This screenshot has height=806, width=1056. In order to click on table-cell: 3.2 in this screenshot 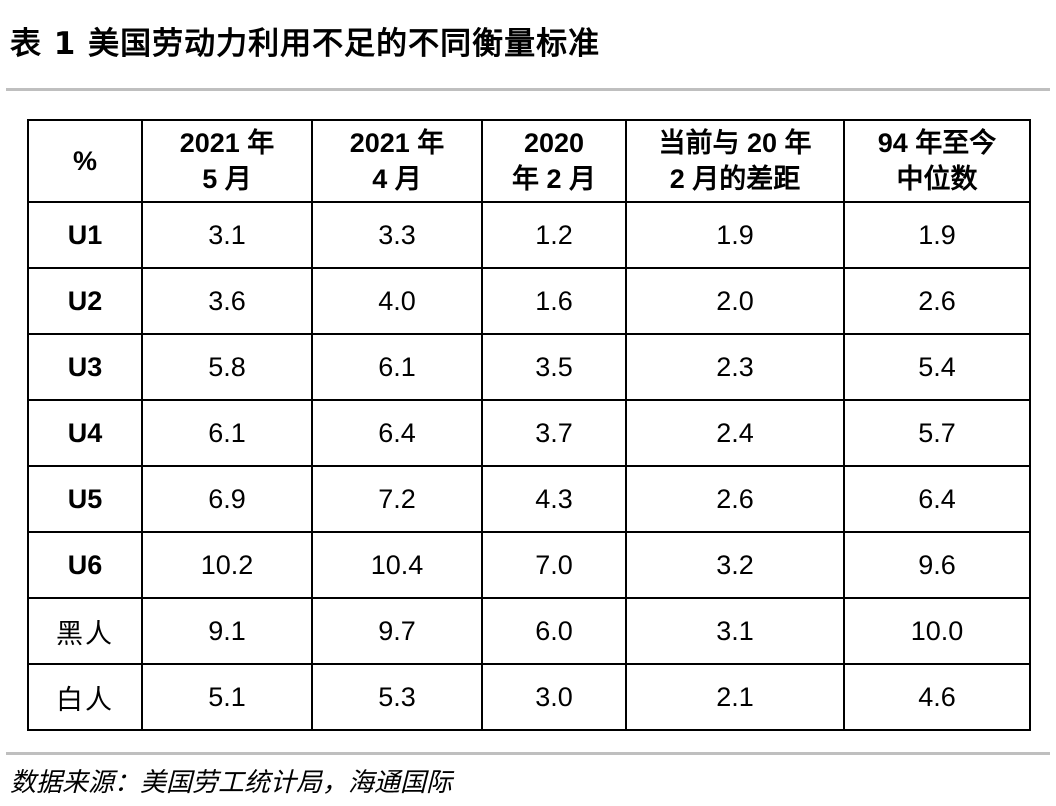, I will do `click(735, 565)`.